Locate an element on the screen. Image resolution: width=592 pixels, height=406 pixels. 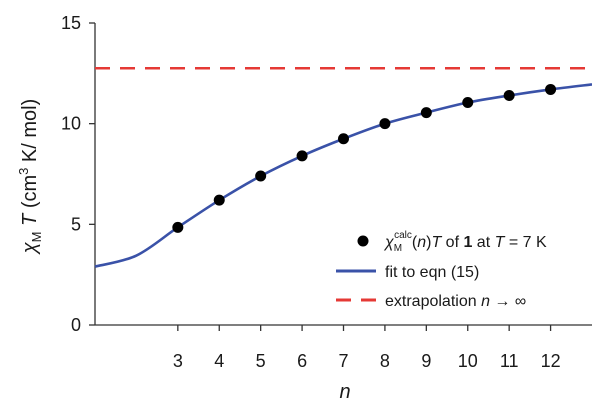
x-tick-label: 3 is located at coordinates (178, 361).